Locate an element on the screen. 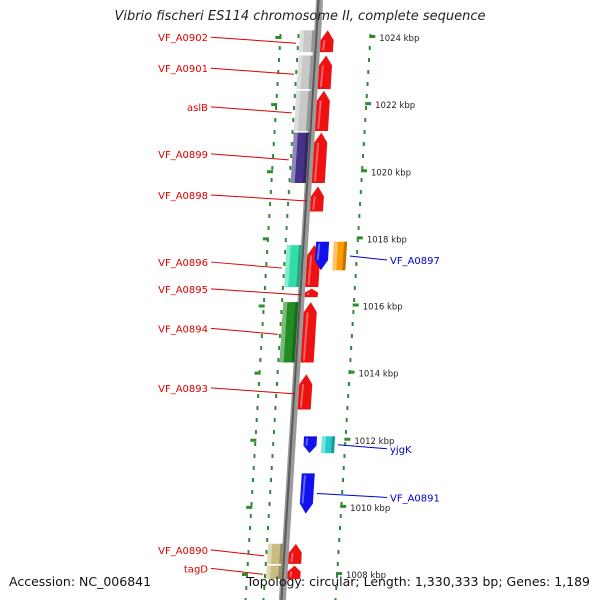  scale-tick-label: 1008 kbp is located at coordinates (366, 576).